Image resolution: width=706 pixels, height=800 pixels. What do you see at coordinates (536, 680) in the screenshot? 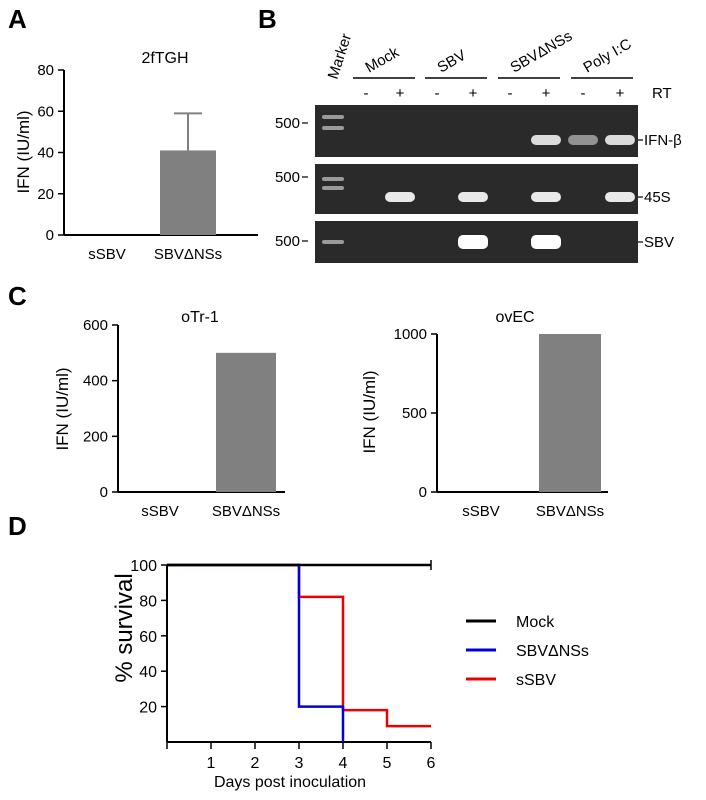
I see `legend-label: sSBV` at bounding box center [536, 680].